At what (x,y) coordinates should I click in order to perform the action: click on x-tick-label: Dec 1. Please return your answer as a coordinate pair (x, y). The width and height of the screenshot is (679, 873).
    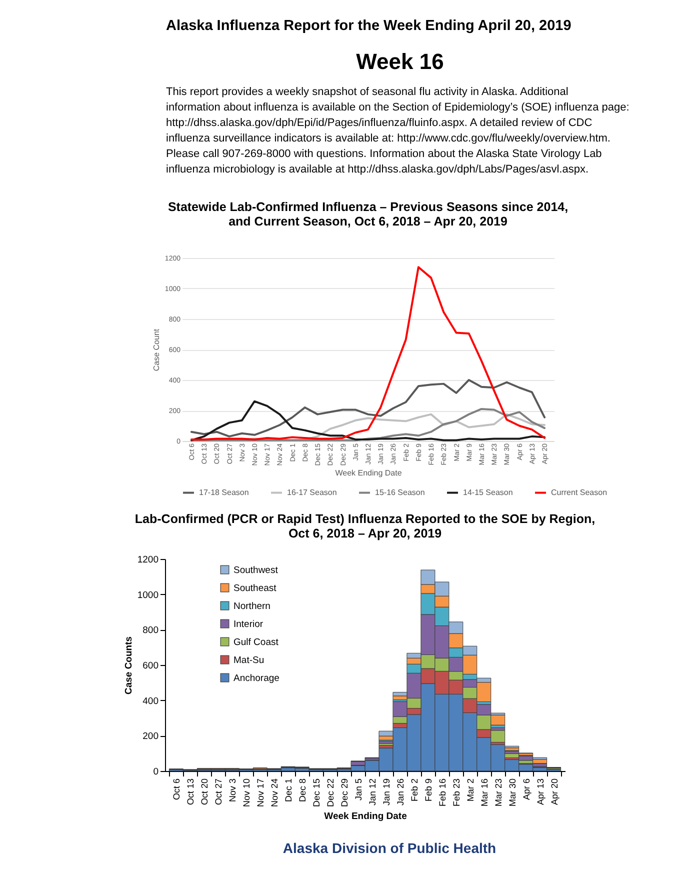
    Looking at the image, I should click on (289, 790).